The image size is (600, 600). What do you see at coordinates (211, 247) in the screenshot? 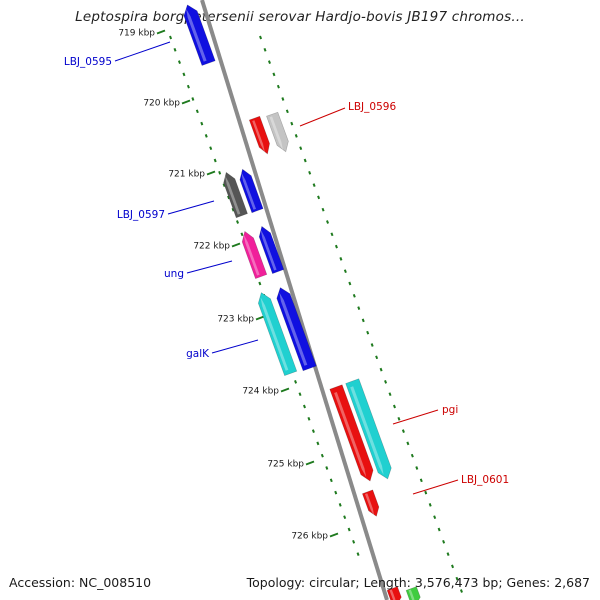
I see `kbp-label: 722 kbp` at bounding box center [211, 247].